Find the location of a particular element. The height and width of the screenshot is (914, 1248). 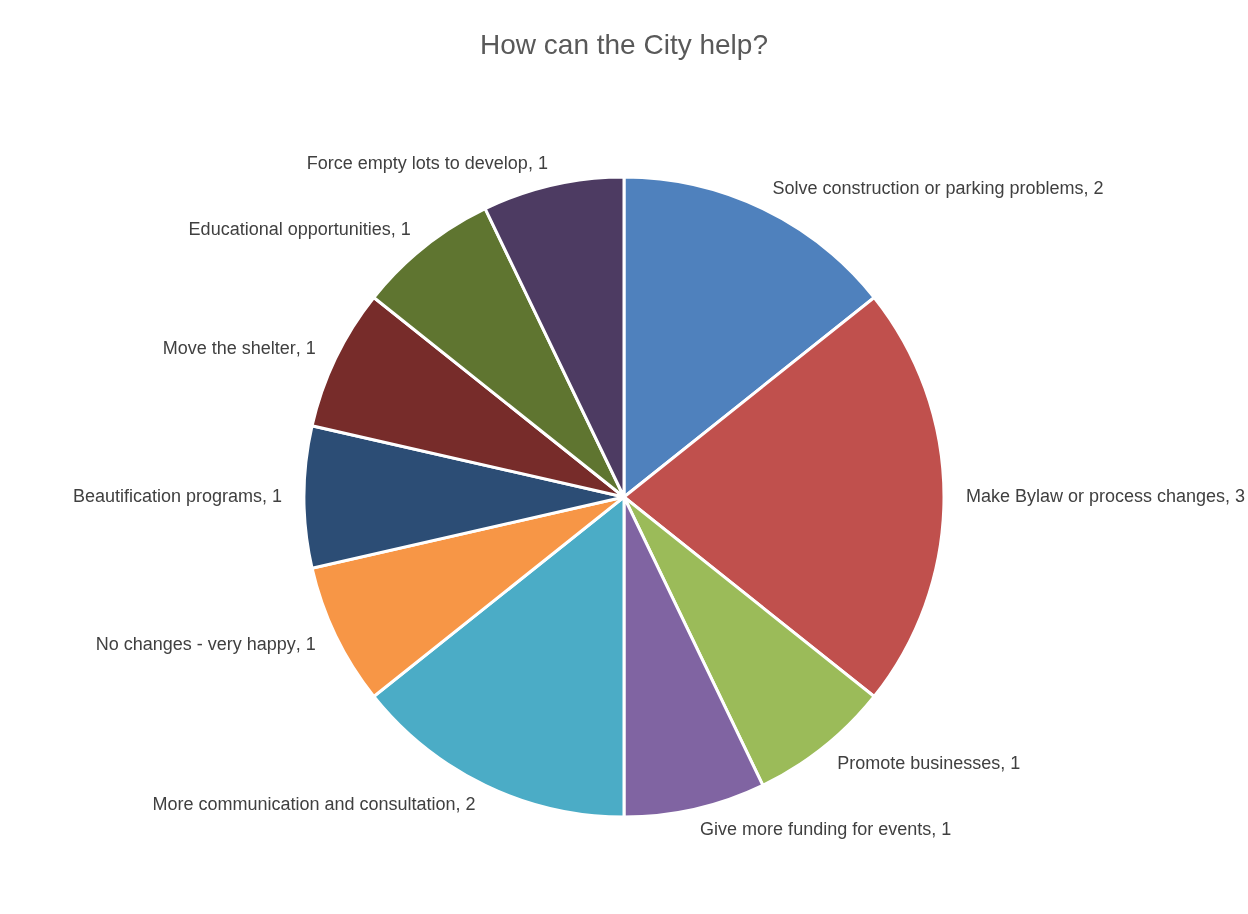

slice-label: Beautification programs is located at coordinates (167, 496).